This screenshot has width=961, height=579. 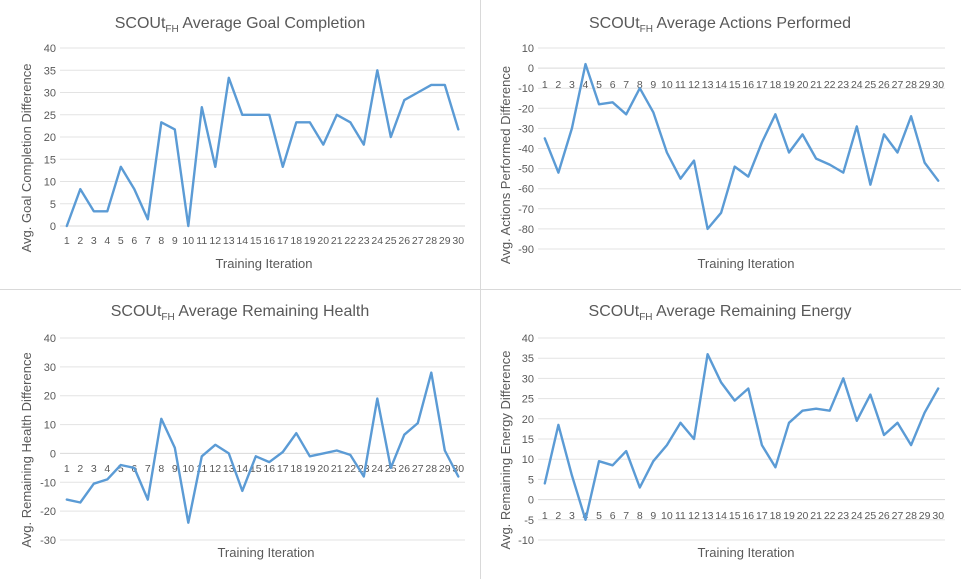 I want to click on y-axis-label: Avg. Actions Performed Difference, so click(x=505, y=165).